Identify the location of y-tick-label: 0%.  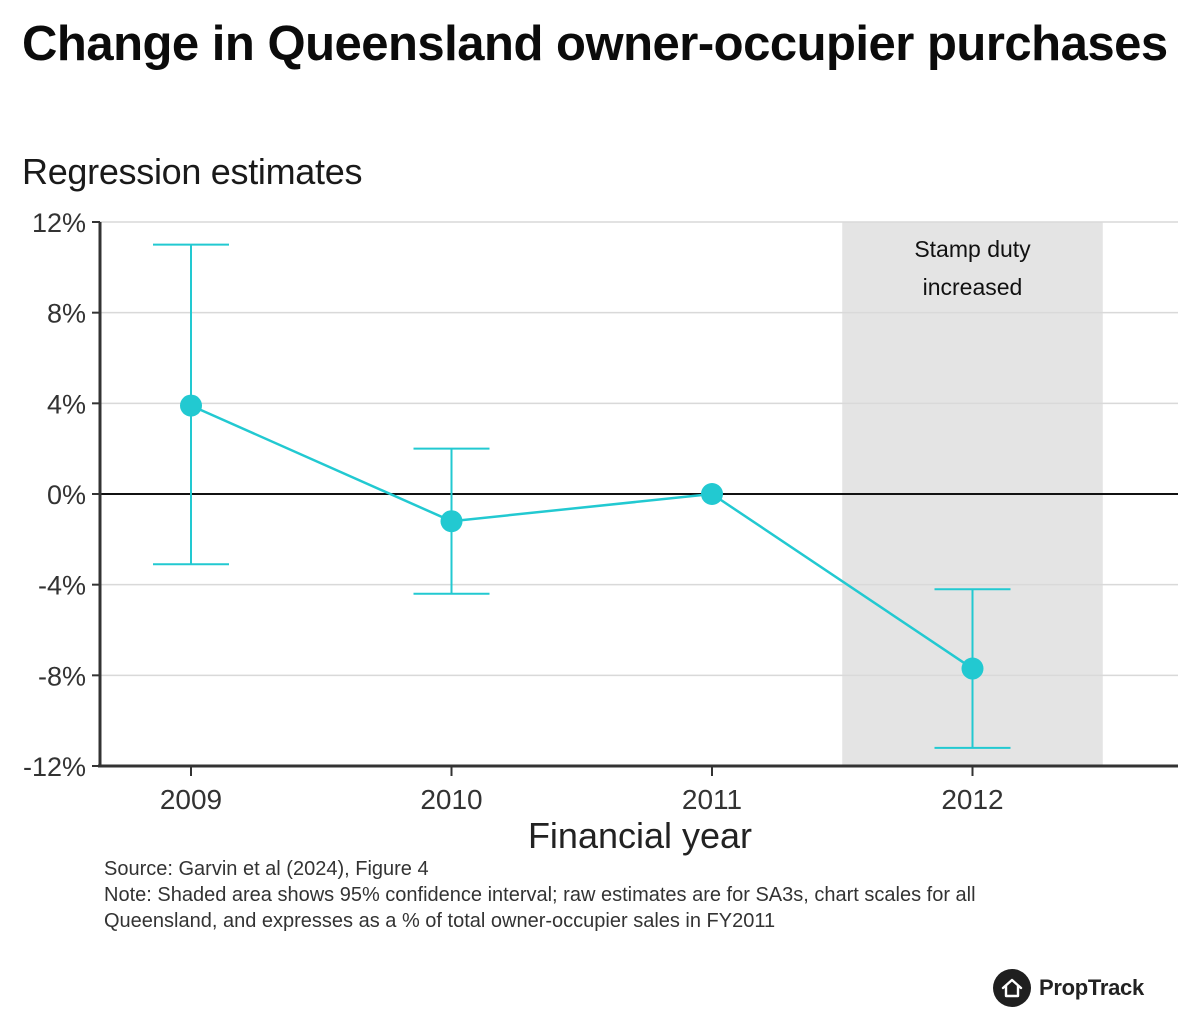
(66, 495).